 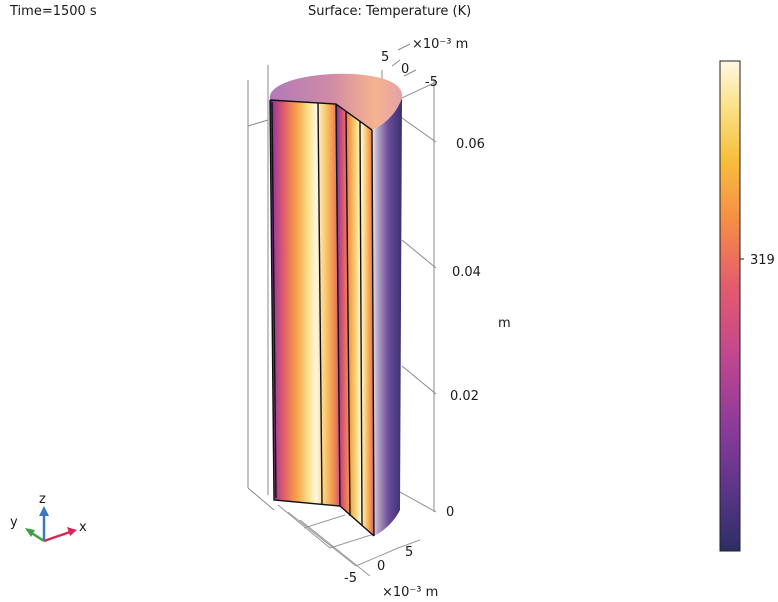 I want to click on cylinder-side-surface, so click(x=387, y=317).